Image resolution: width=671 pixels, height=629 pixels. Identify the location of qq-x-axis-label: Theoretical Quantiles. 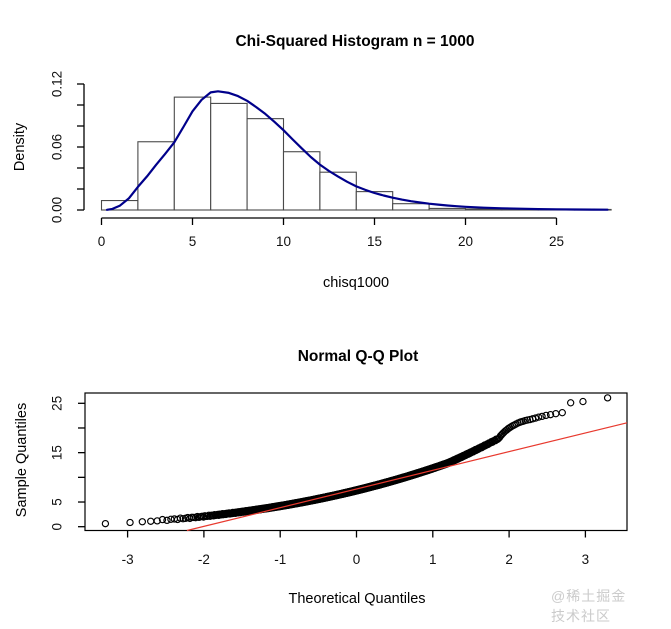
(357, 599).